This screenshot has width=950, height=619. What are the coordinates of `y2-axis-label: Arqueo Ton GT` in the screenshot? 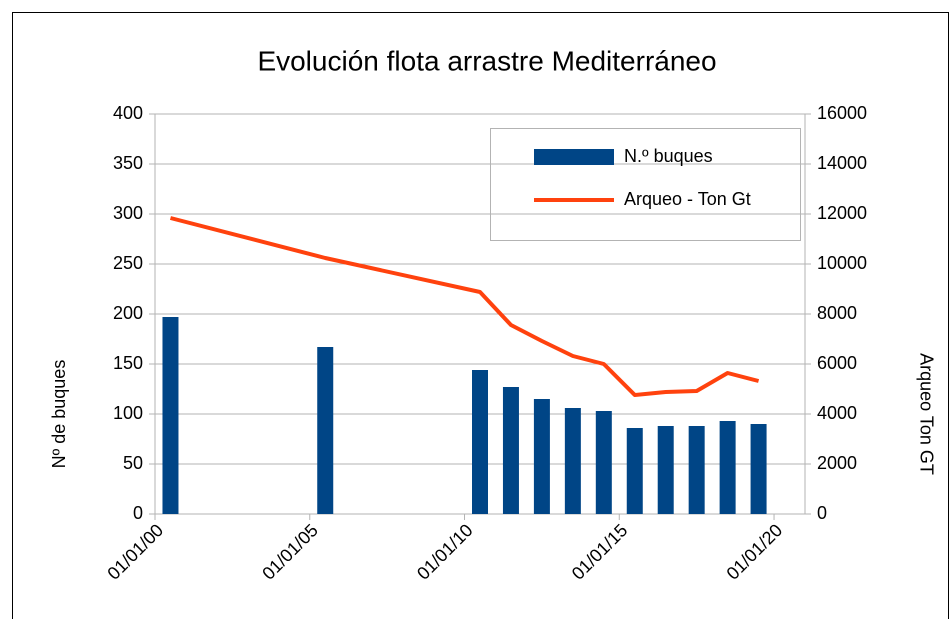 It's located at (926, 414).